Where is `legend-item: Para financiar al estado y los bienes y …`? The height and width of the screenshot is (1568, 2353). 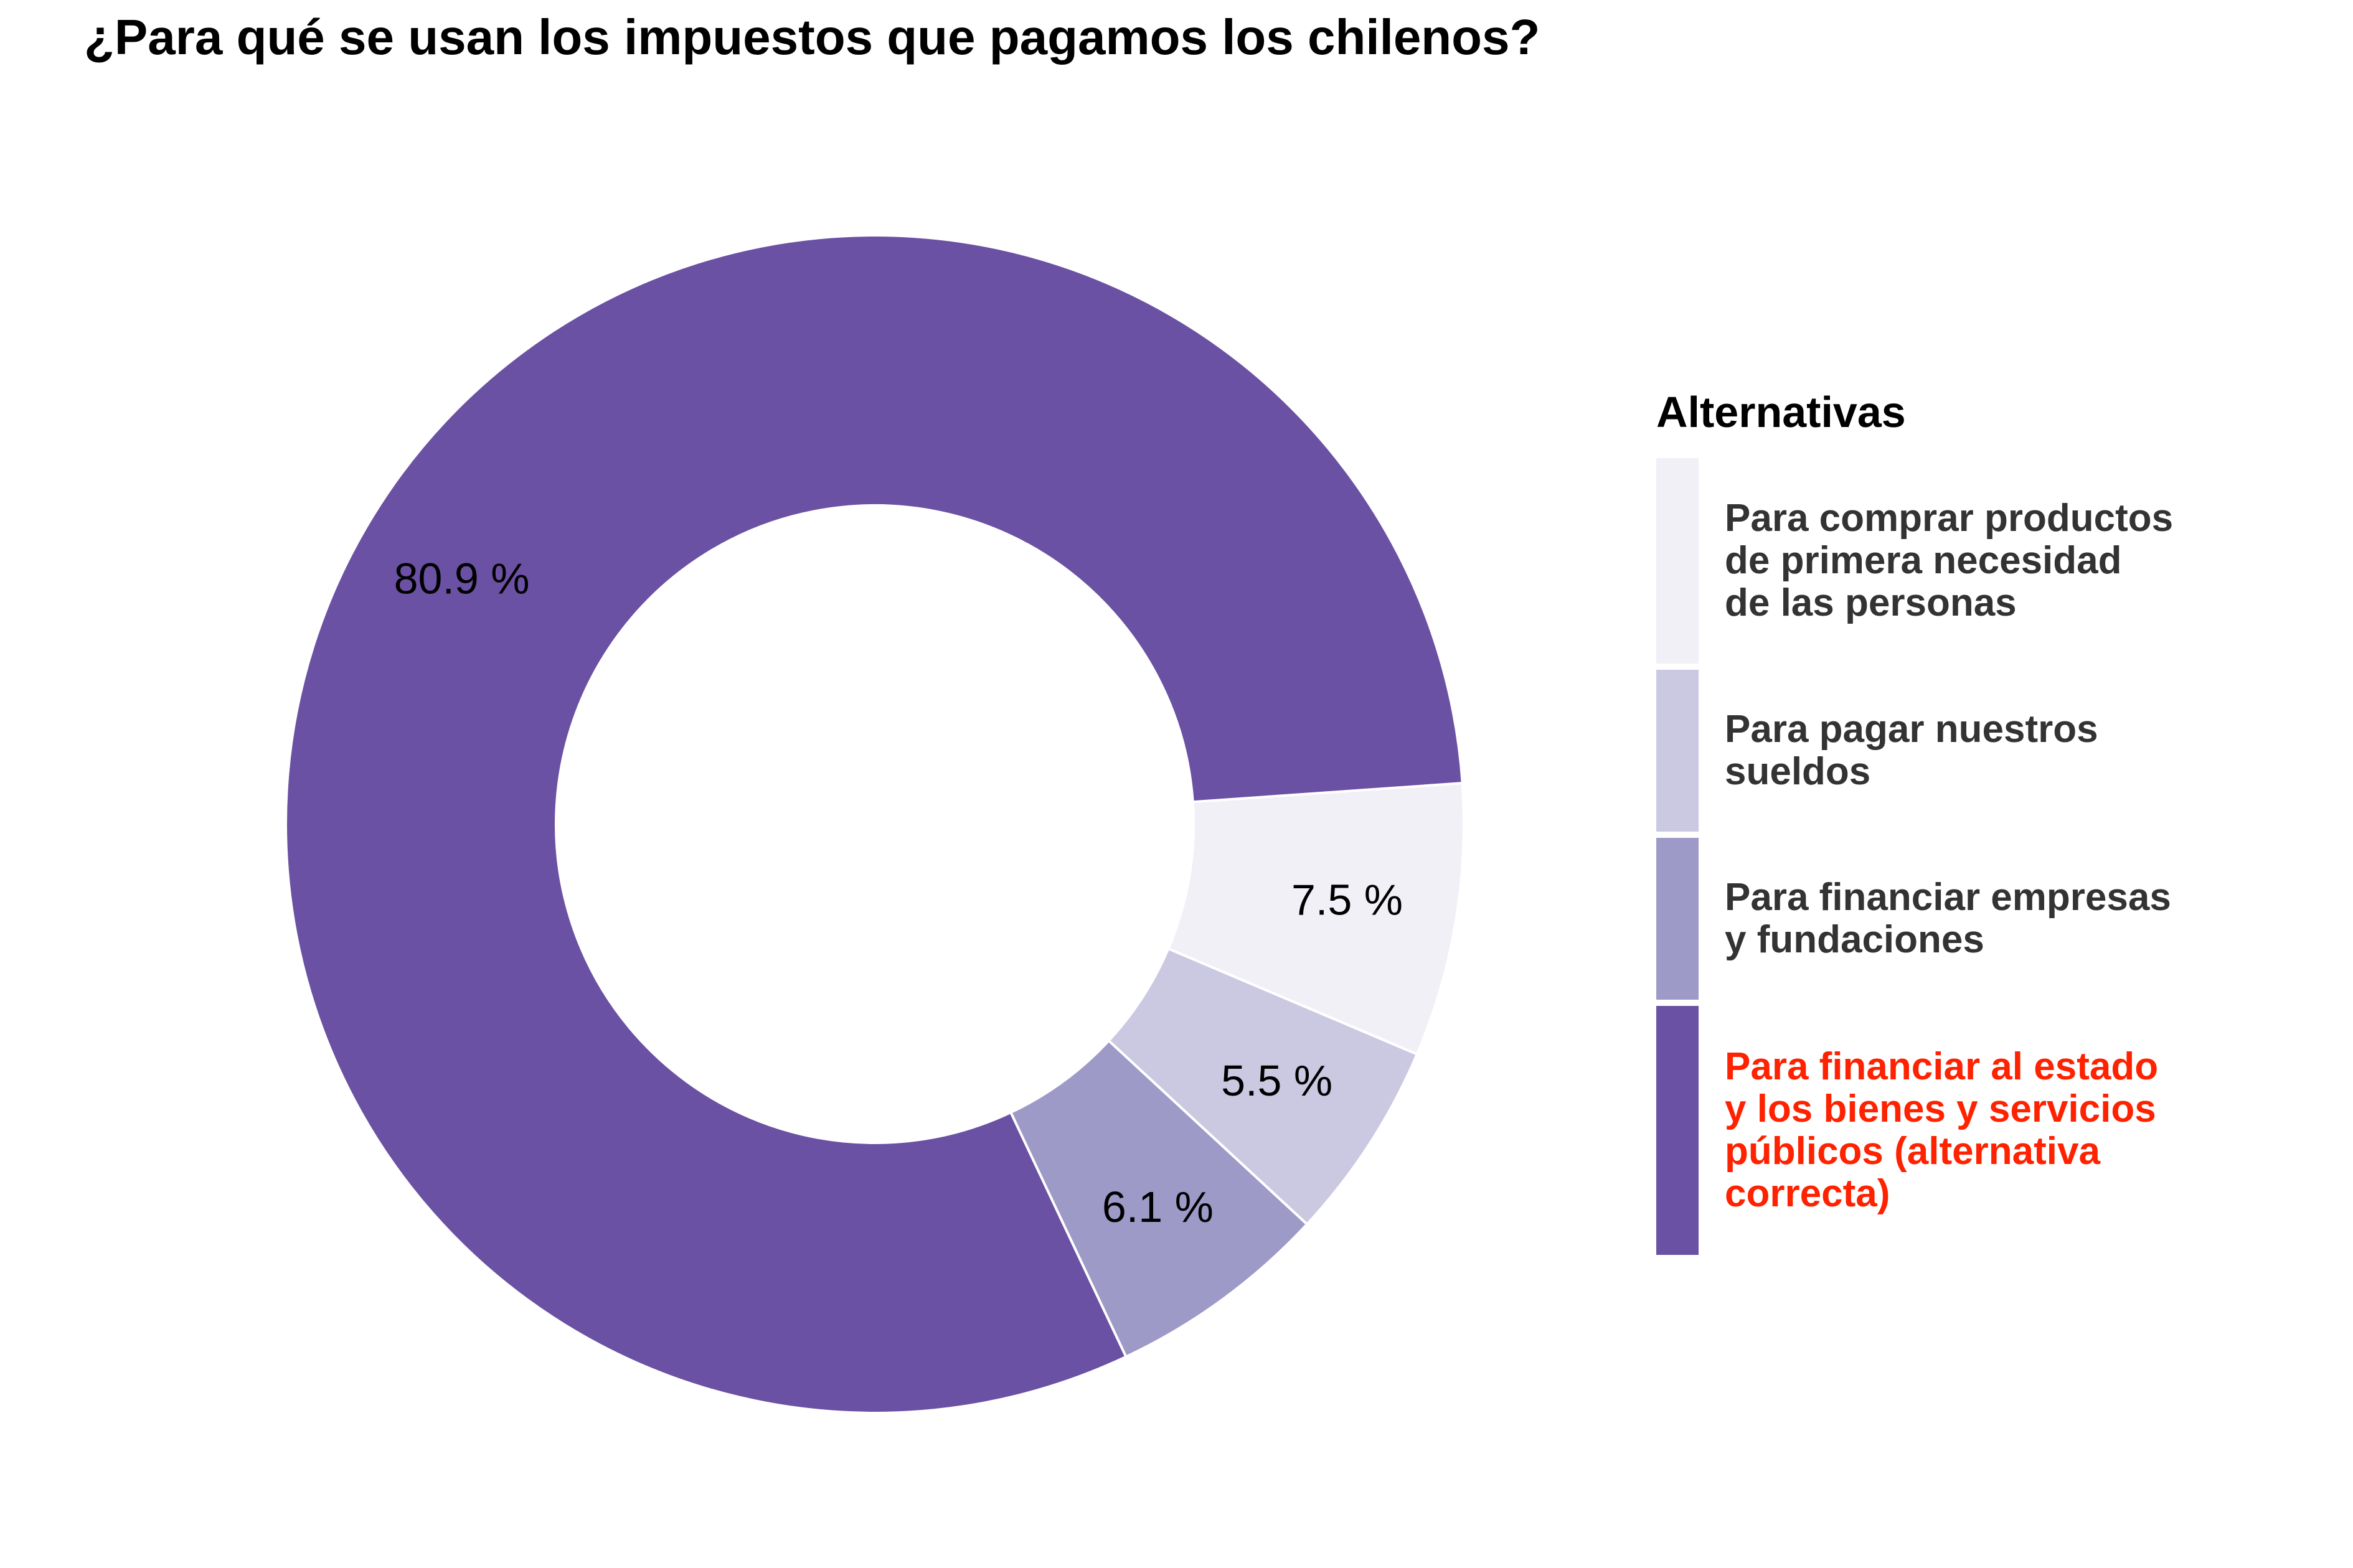
legend-item: Para financiar al estado y los bienes y … is located at coordinates (1992, 1130).